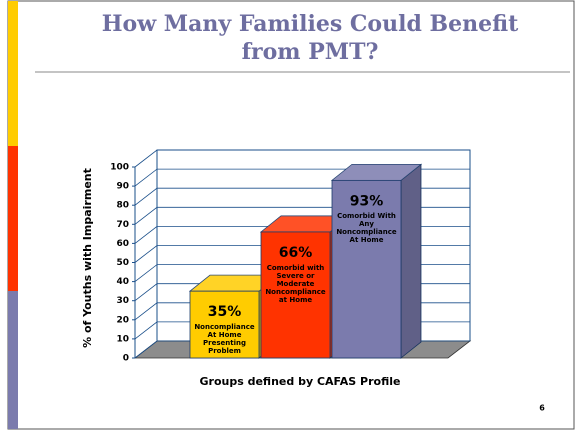 The width and height of the screenshot is (581, 435). What do you see at coordinates (122, 282) in the screenshot?
I see `y-tick-label: 40` at bounding box center [122, 282].